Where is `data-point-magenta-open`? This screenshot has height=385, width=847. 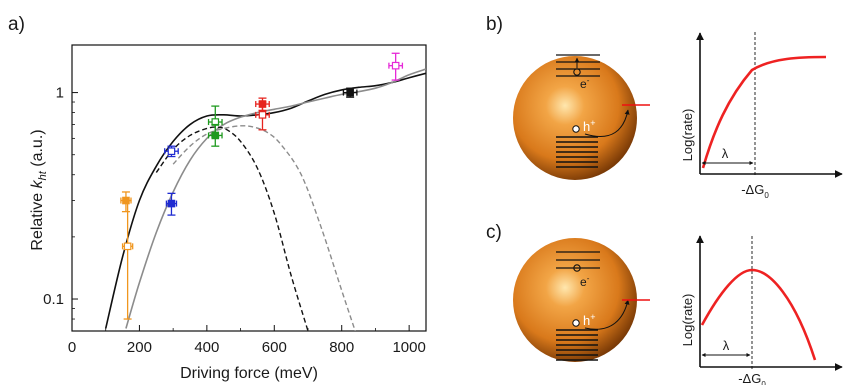 data-point-magenta-open is located at coordinates (396, 66).